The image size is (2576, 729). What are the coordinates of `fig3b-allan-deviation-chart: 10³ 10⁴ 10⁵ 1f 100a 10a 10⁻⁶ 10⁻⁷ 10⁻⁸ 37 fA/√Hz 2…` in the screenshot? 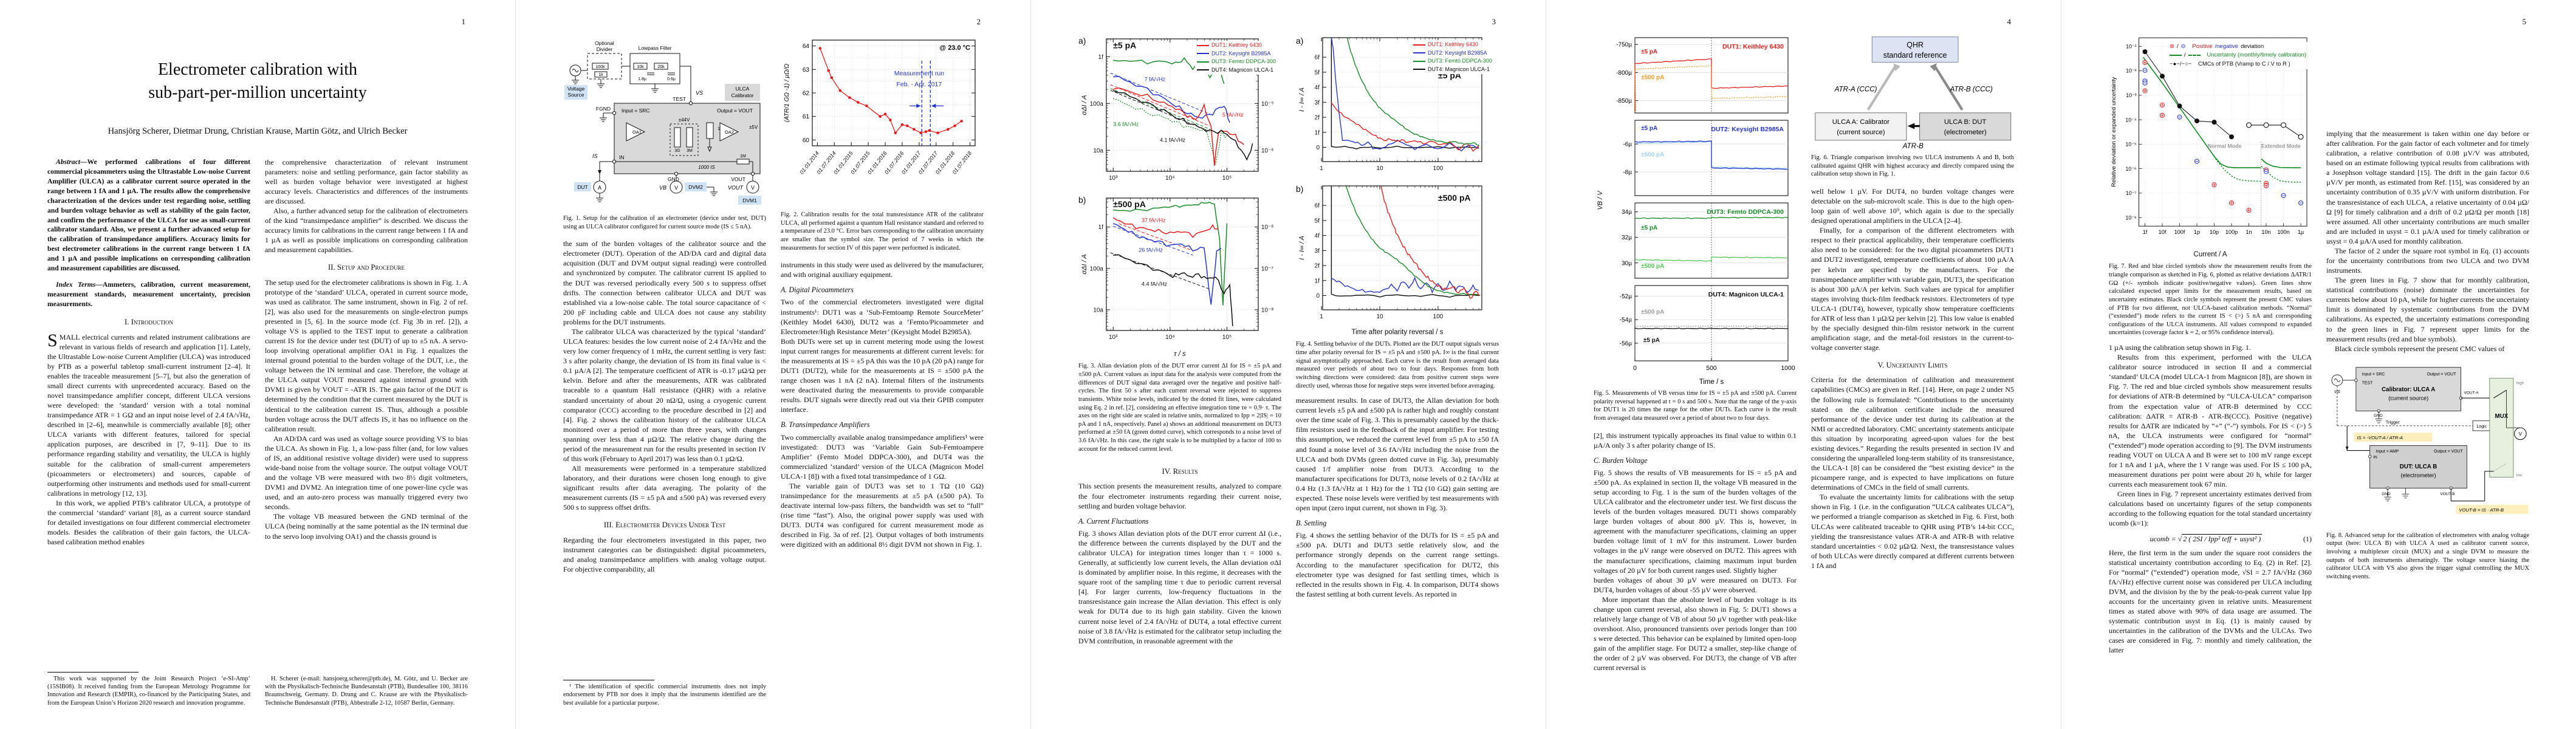 It's located at (1177, 269).